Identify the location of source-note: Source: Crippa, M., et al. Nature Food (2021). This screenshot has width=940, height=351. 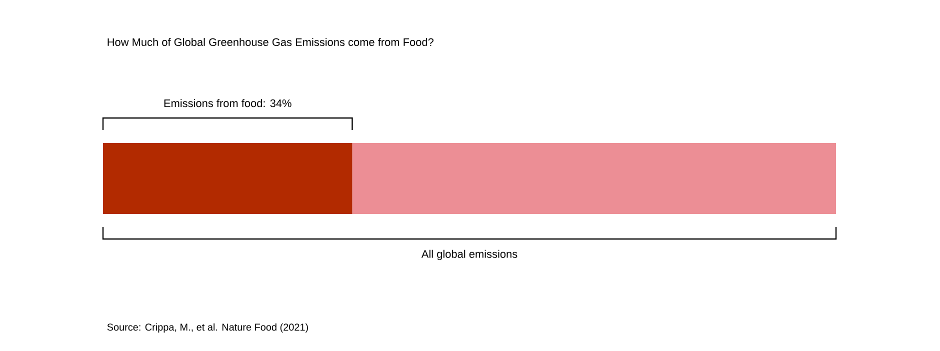
(207, 328).